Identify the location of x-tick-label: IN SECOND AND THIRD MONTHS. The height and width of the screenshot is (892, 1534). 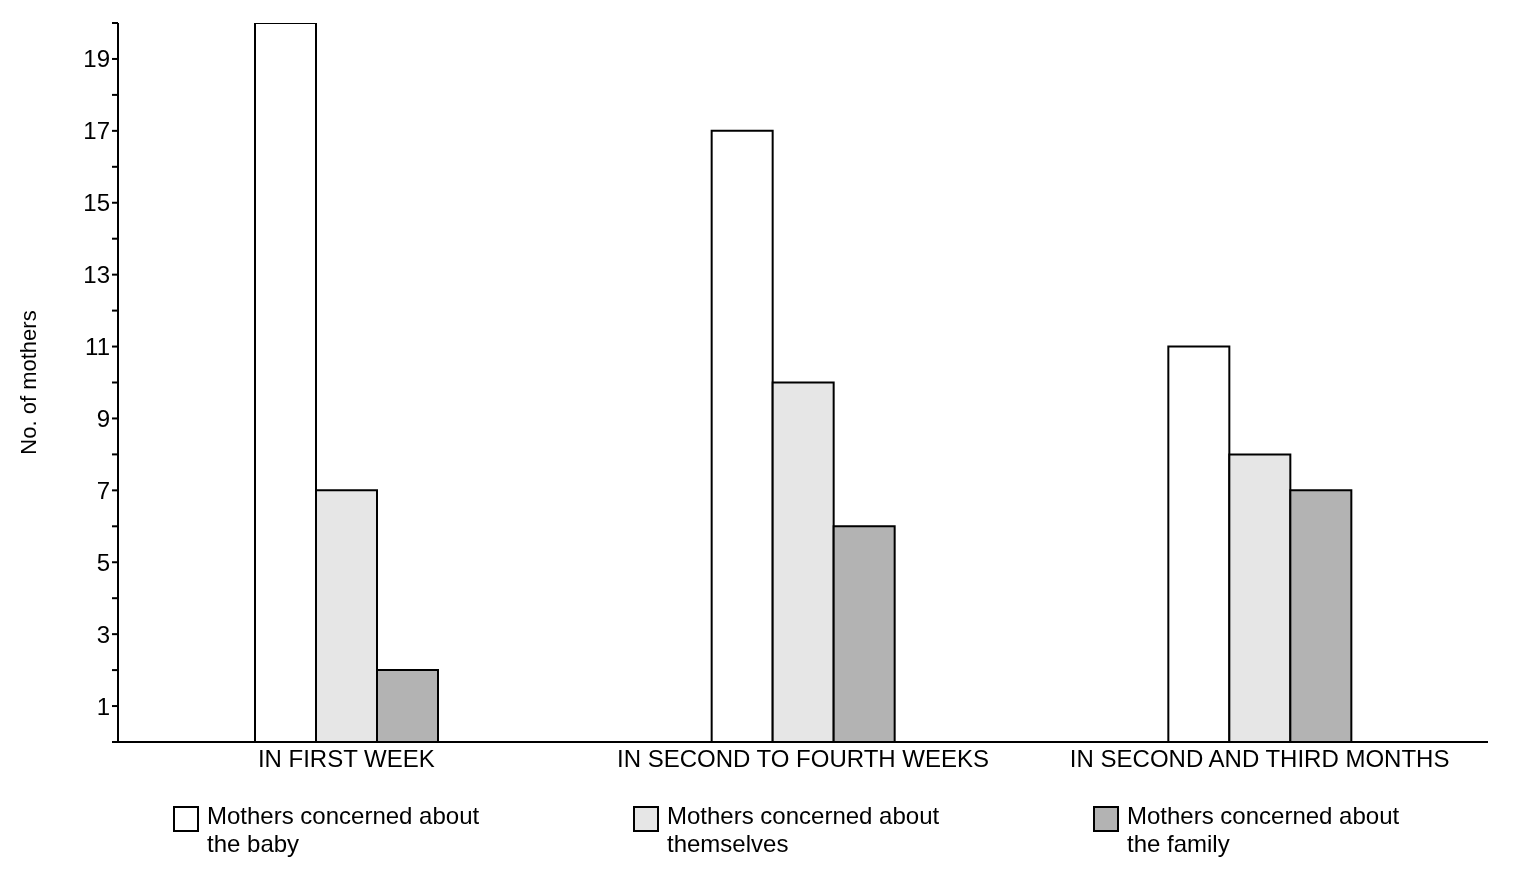
(1259, 759).